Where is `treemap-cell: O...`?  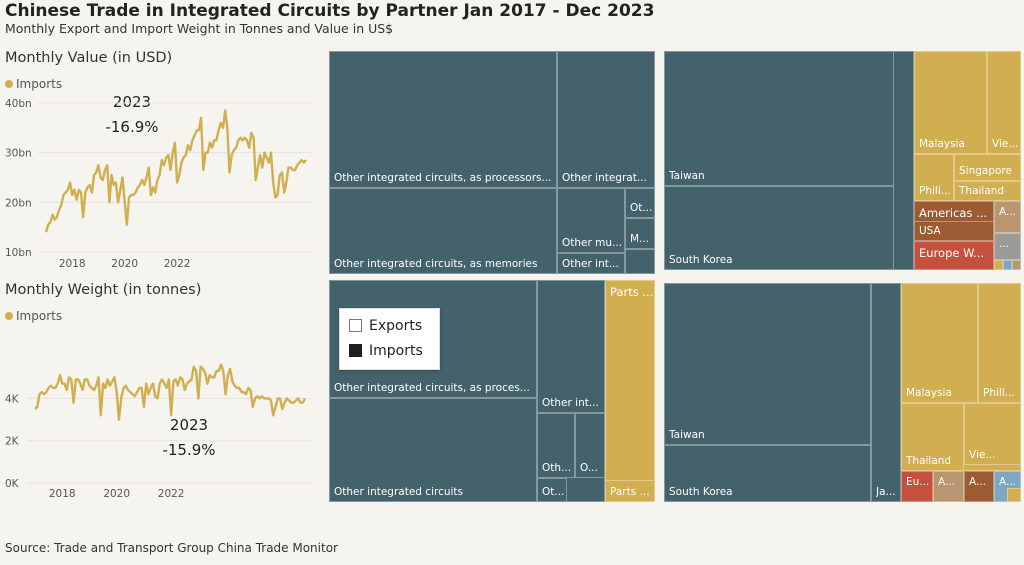
treemap-cell: O... is located at coordinates (590, 445).